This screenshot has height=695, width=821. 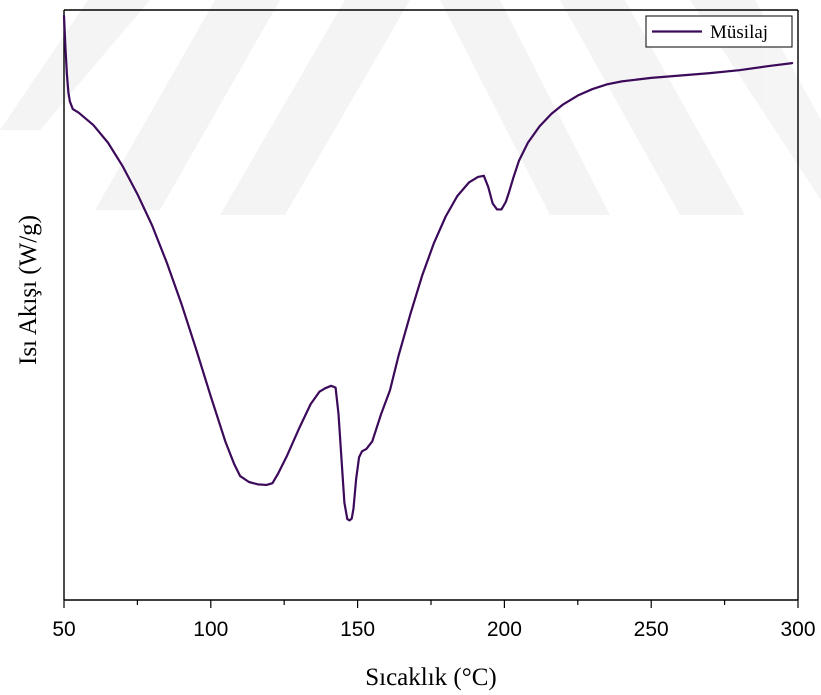 I want to click on x-axis-tick-labels: 50 100 150 200 250 300, so click(x=433, y=629).